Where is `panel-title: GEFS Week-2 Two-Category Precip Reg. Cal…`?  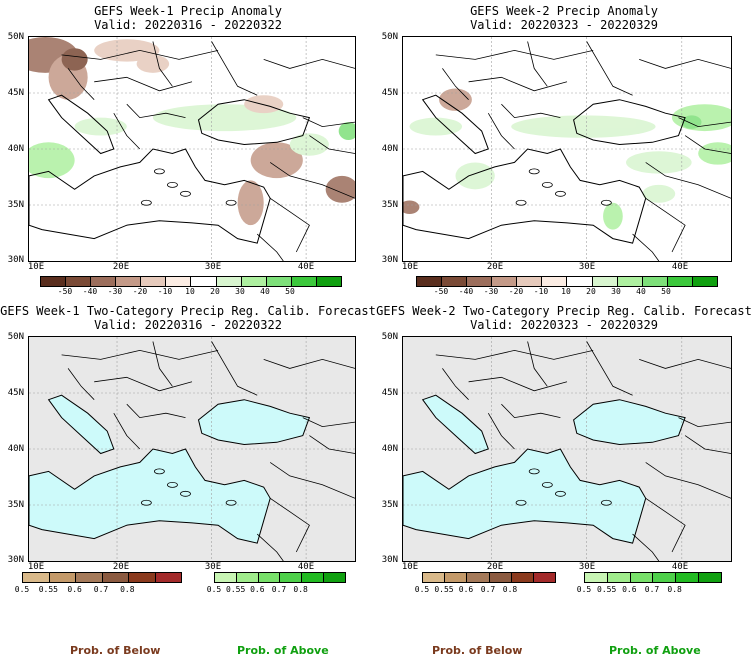 panel-title: GEFS Week-2 Two-Category Precip Reg. Cal… is located at coordinates (564, 311).